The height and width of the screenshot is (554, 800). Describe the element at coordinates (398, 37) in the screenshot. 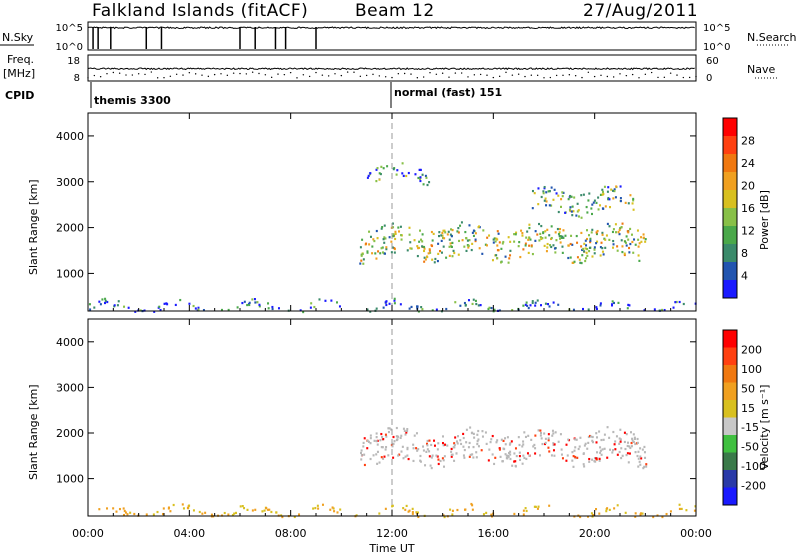

I see `nsky-panel: N.Sky 10^5 10^0 N.Search 10^5 10^0` at that location.